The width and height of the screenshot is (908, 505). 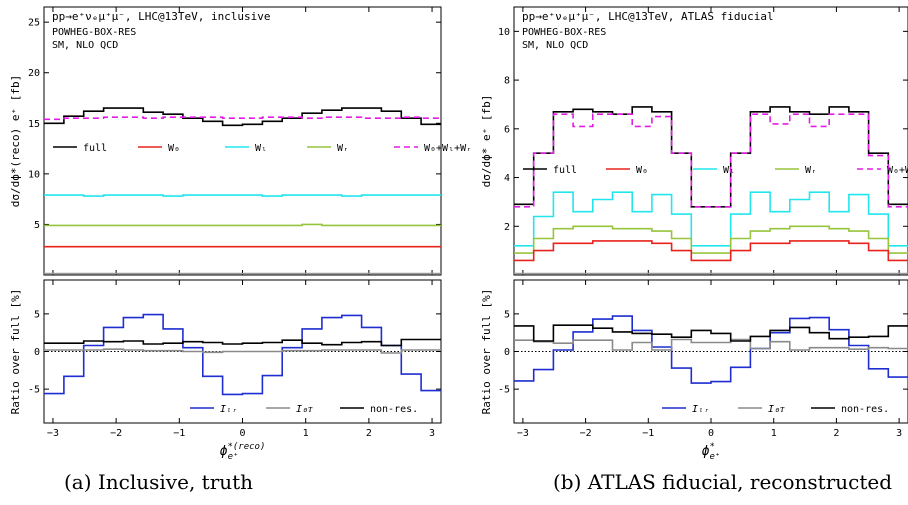 What do you see at coordinates (711, 452) in the screenshot?
I see `x-axis-label: ϕ* e⁺` at bounding box center [711, 452].